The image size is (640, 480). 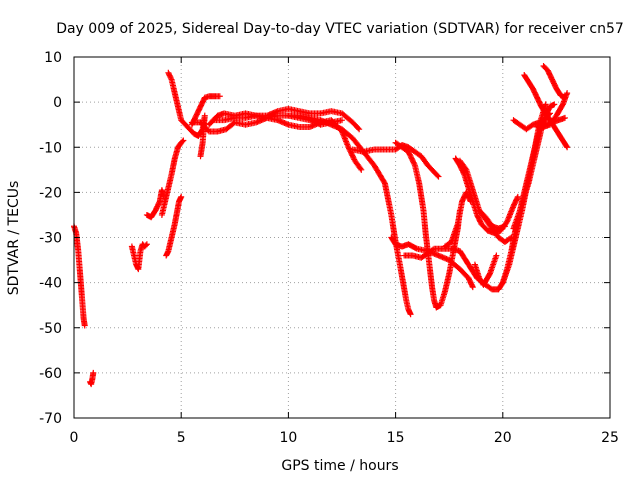 I want to click on series-s20, so click(x=492, y=219).